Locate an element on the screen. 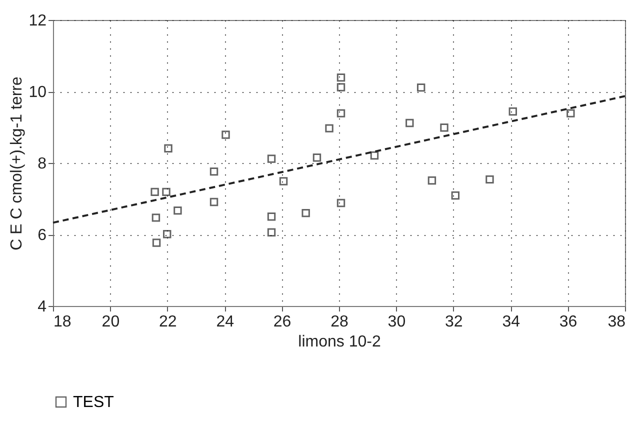 The width and height of the screenshot is (641, 422). x-tick-label: 38 is located at coordinates (617, 322).